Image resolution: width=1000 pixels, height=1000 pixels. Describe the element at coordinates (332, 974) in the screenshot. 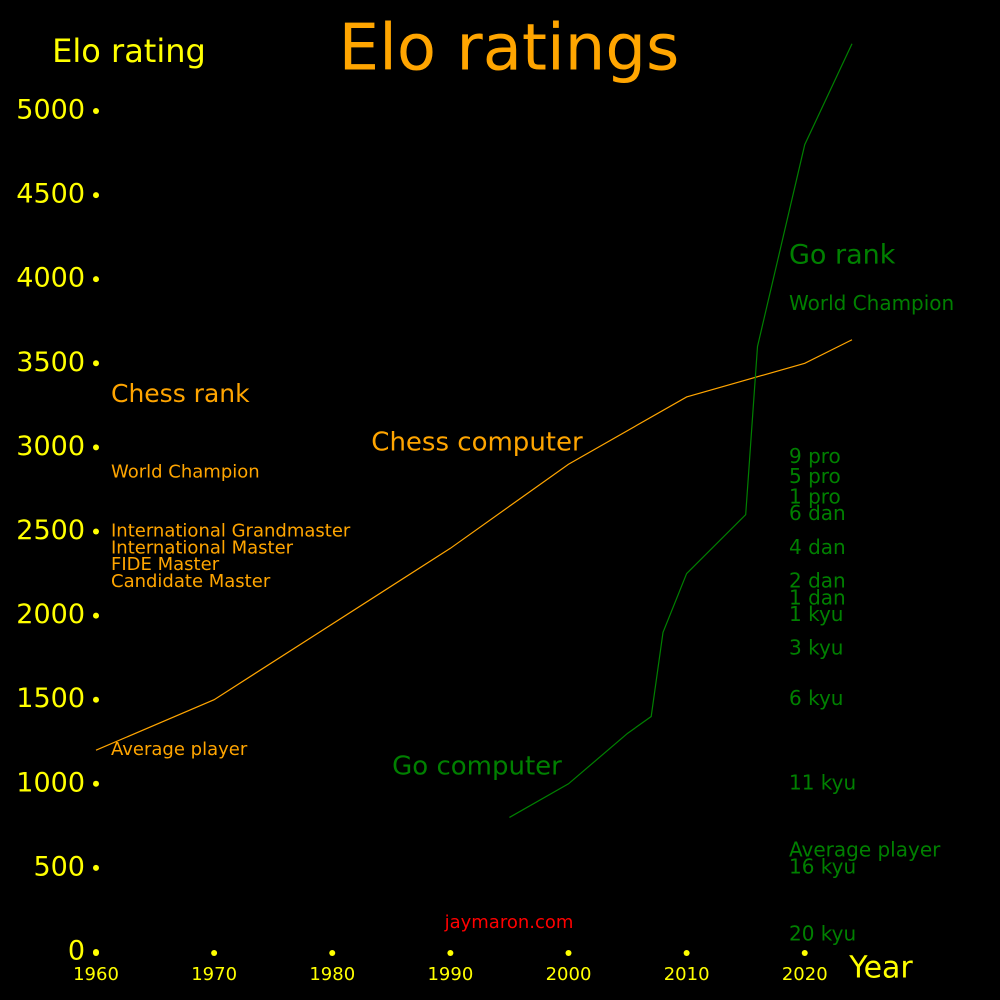

I see `x-tick-label: 1980` at that location.